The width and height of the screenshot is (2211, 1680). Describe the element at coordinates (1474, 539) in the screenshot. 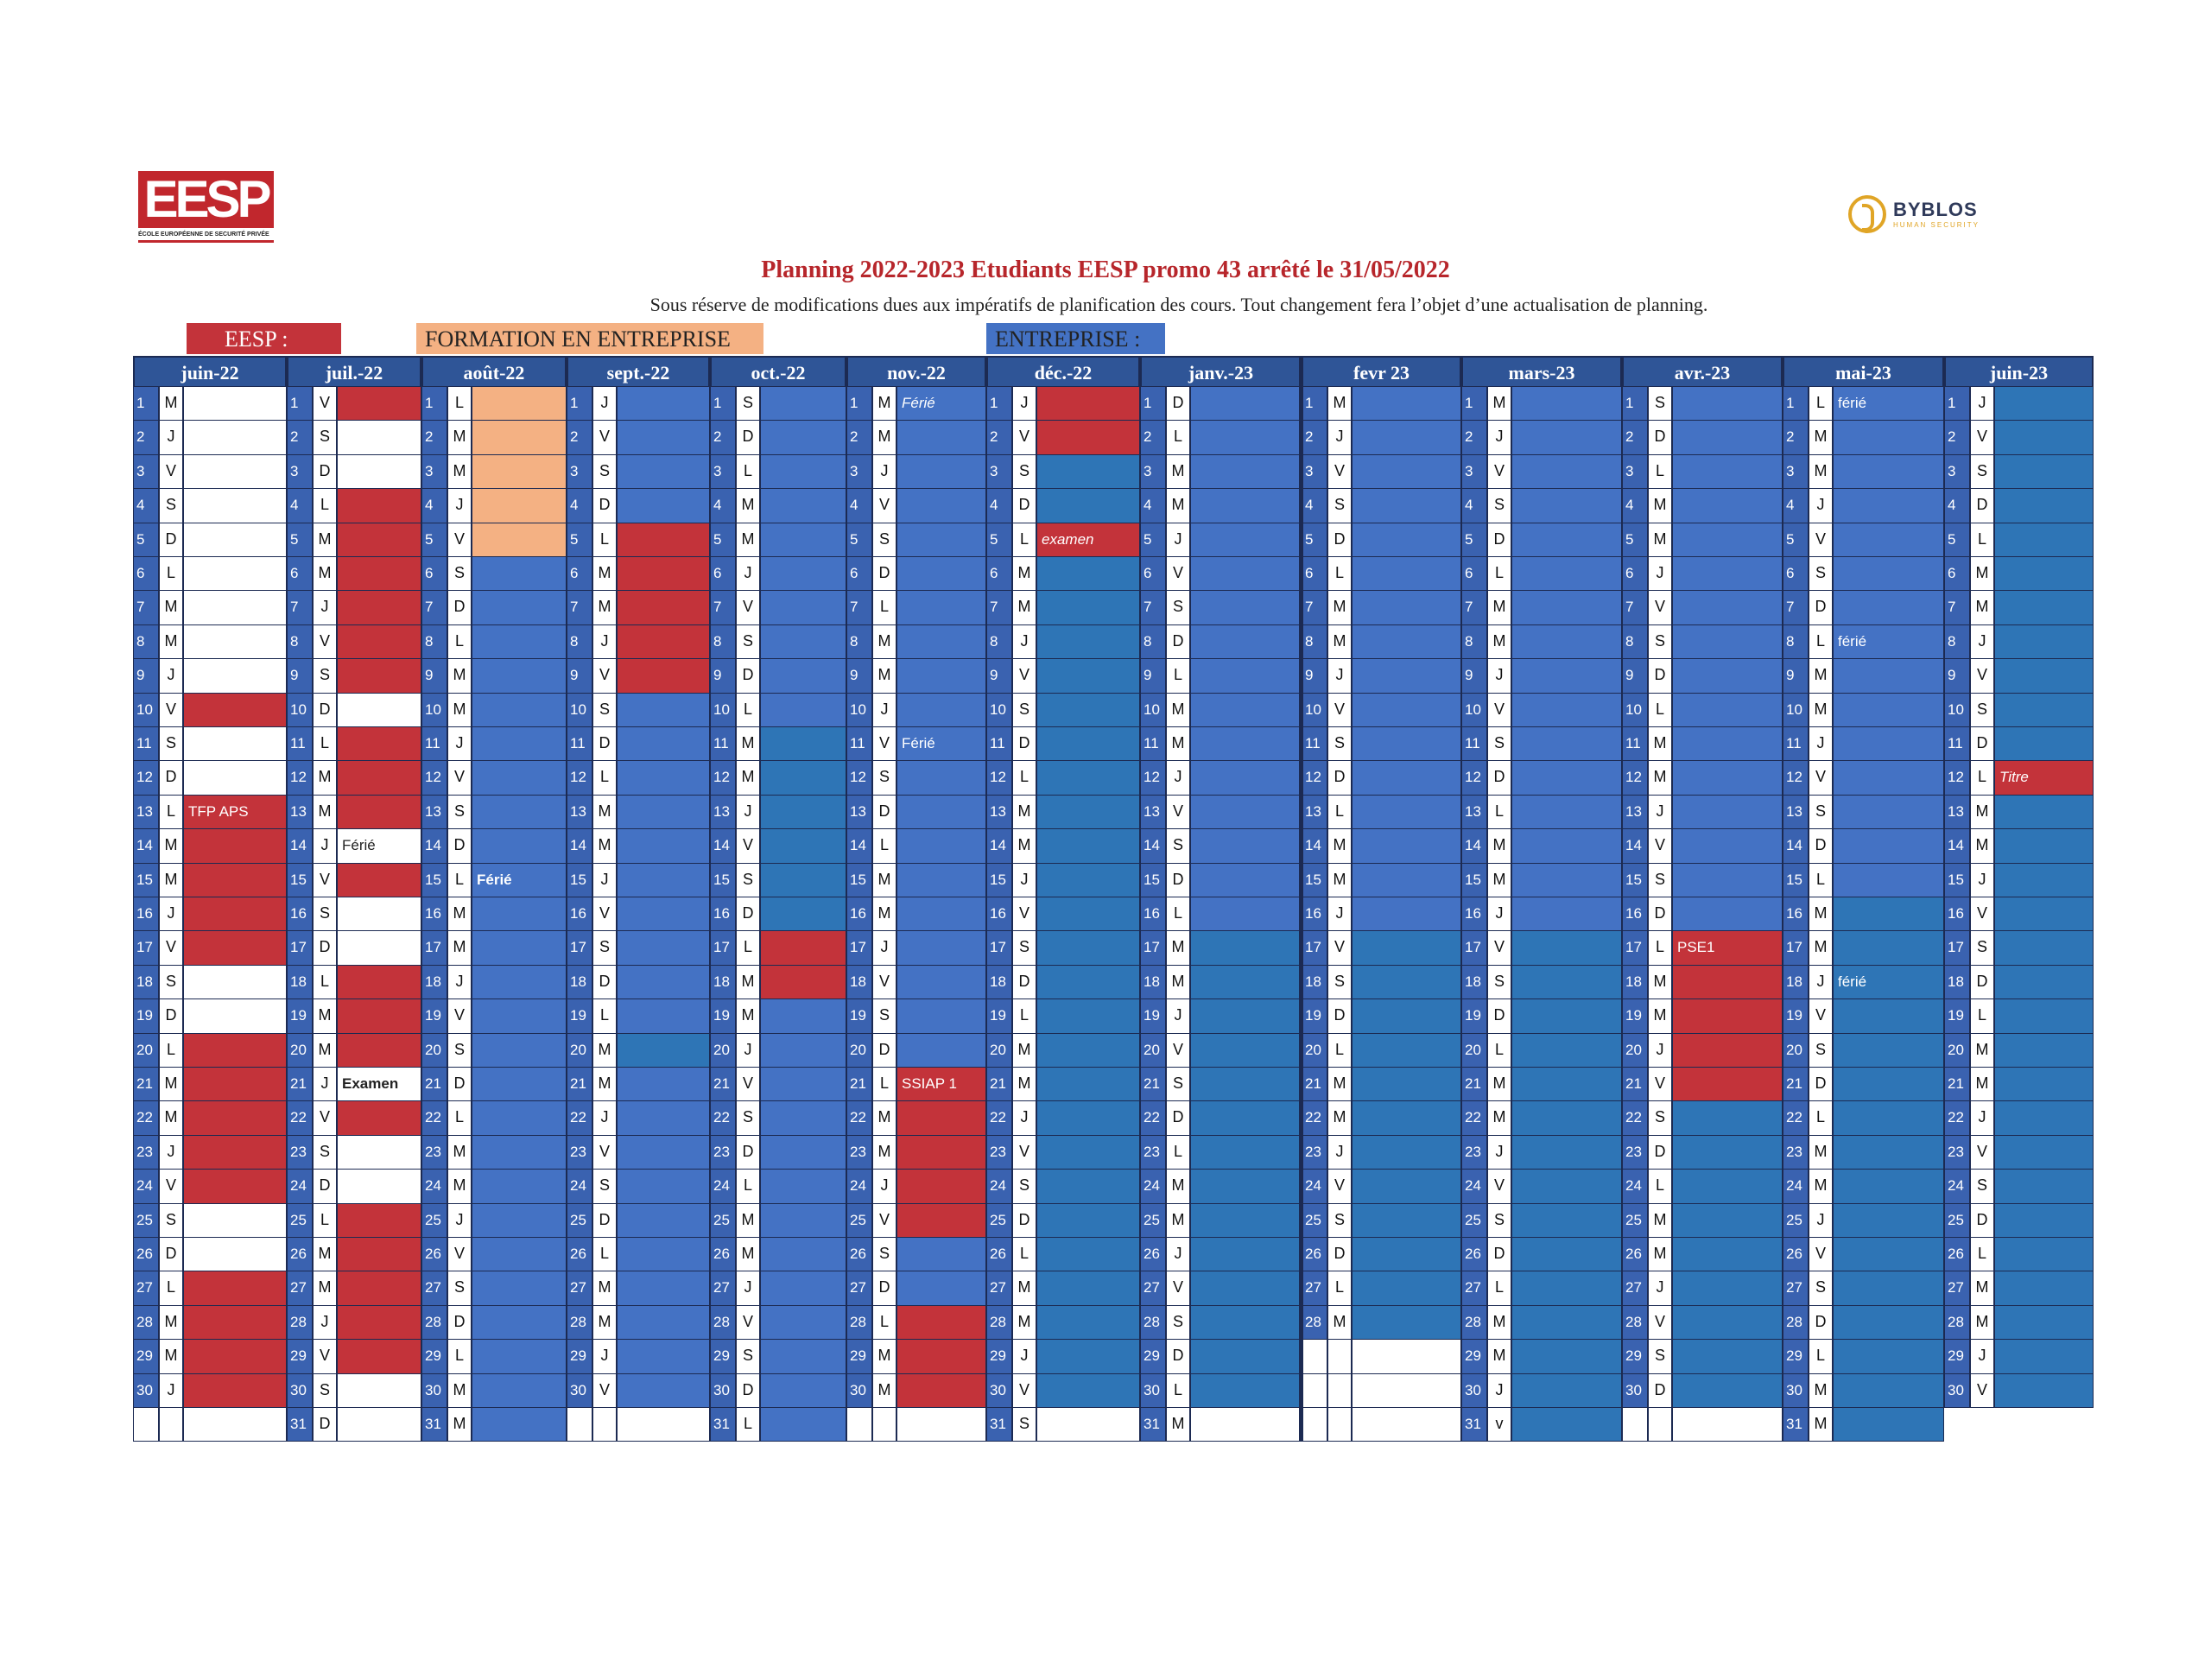

I see `day-number: 5` at that location.